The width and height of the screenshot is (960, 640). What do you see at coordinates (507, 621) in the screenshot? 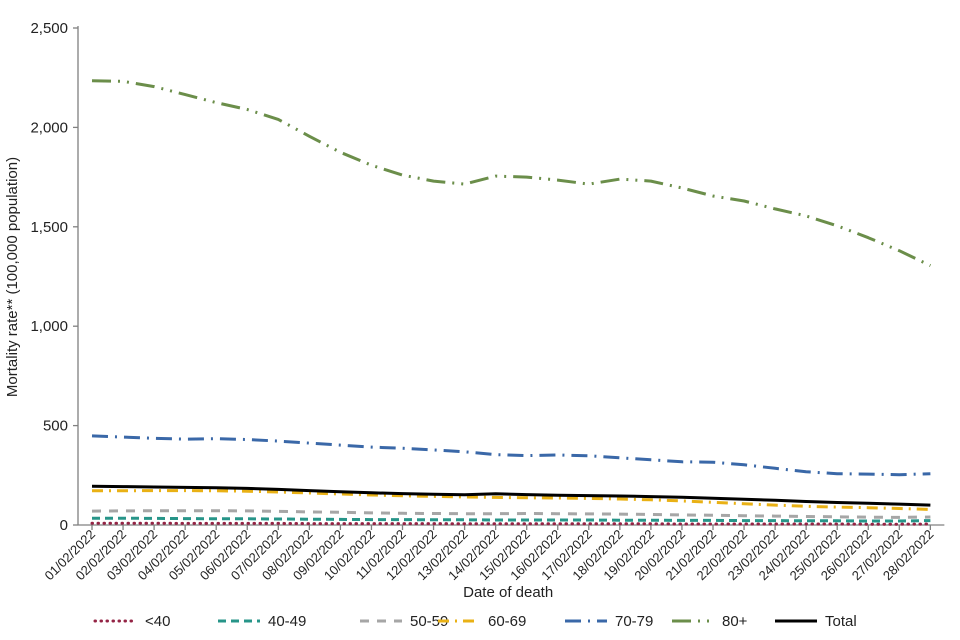
I see `legend-label-6069: 60-69` at bounding box center [507, 621].